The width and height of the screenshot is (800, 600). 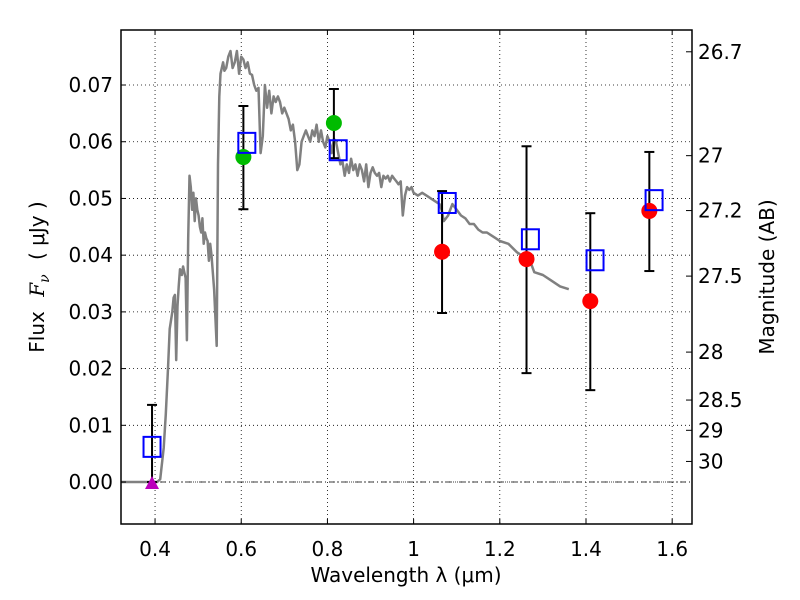 I want to click on y2-tick-label: 27.2, so click(x=720, y=211).